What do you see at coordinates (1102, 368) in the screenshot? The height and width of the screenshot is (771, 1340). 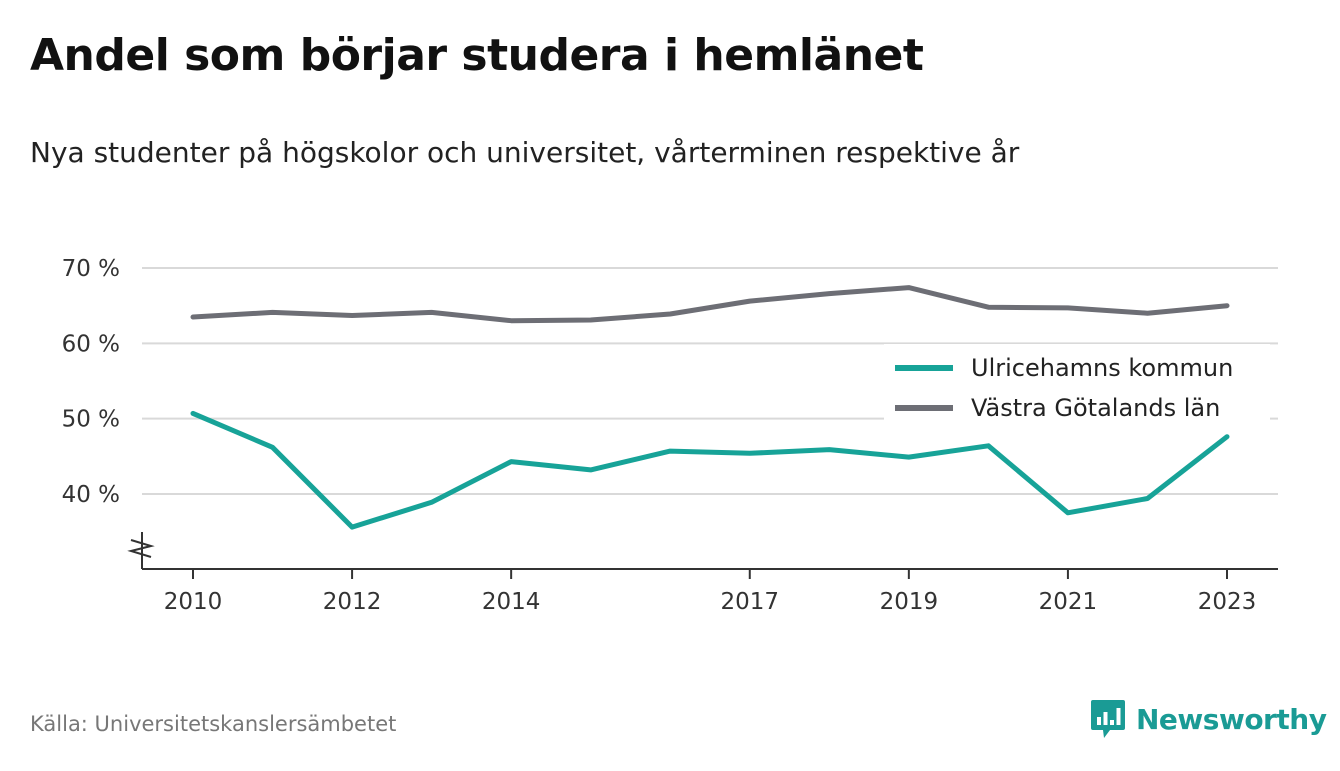 I see `legend-label: Ulricehamns kommun` at bounding box center [1102, 368].